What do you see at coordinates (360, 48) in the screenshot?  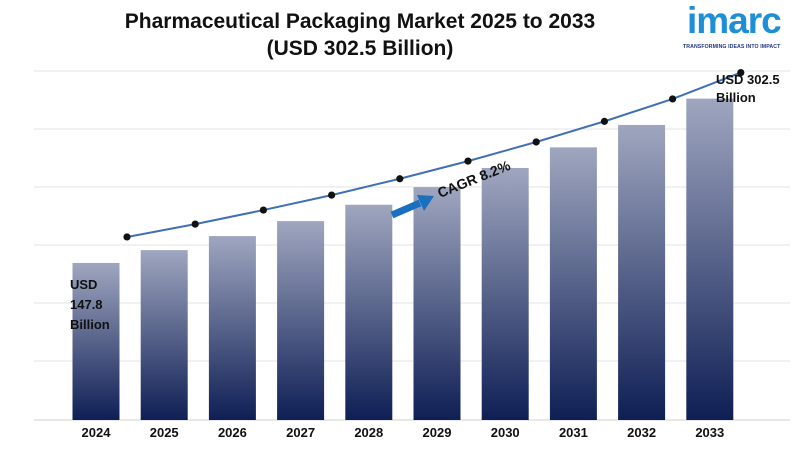 I see `chart-subtitle: (USD 302.5 Billion)` at bounding box center [360, 48].